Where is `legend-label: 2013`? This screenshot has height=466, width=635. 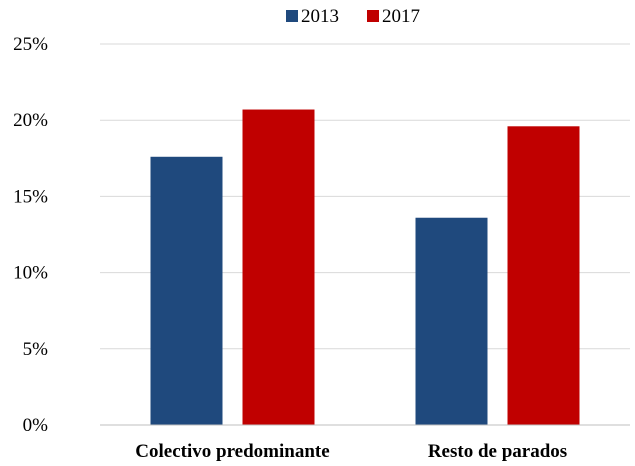 legend-label: 2013 is located at coordinates (320, 16).